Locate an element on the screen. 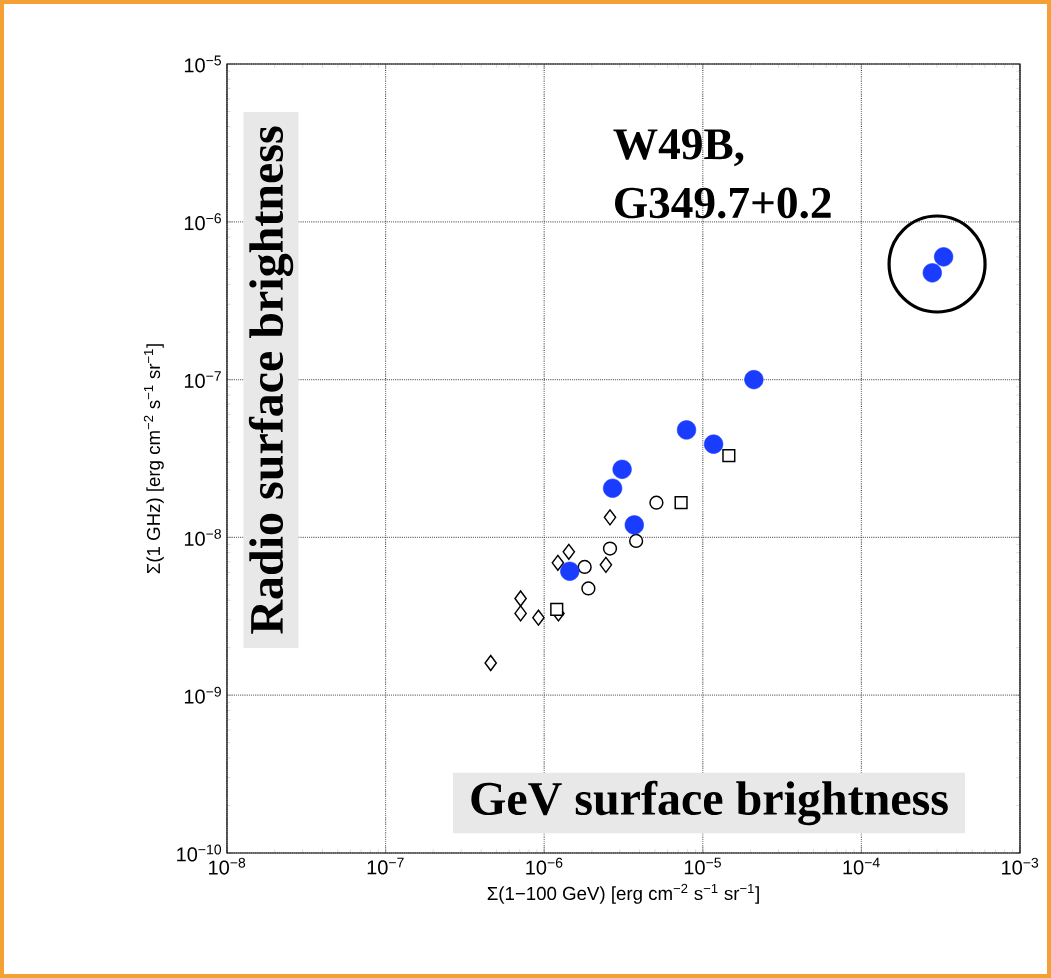 The height and width of the screenshot is (978, 1051). y-tick-label: 10$^{−6}$ is located at coordinates (202, 222).